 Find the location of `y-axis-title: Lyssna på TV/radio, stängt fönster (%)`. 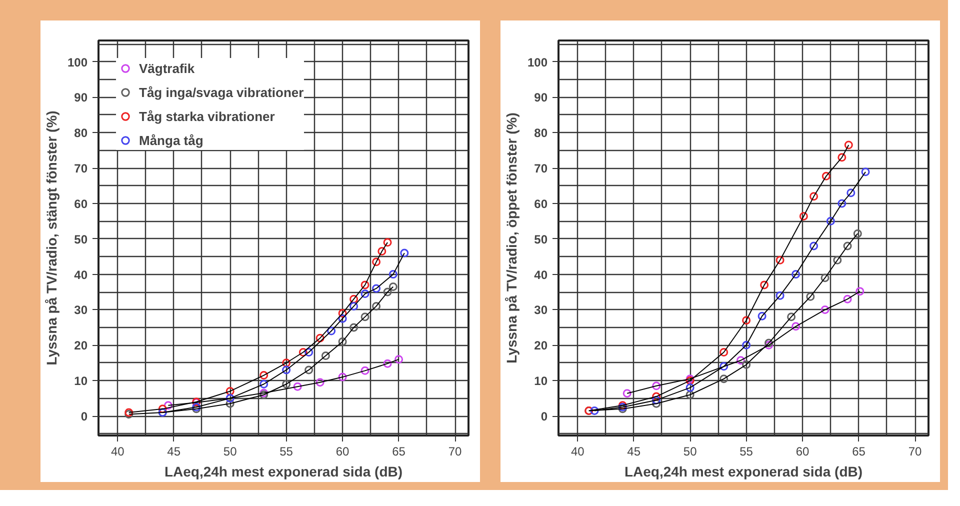

y-axis-title: Lyssna på TV/radio, stängt fönster (%) is located at coordinates (51, 238).